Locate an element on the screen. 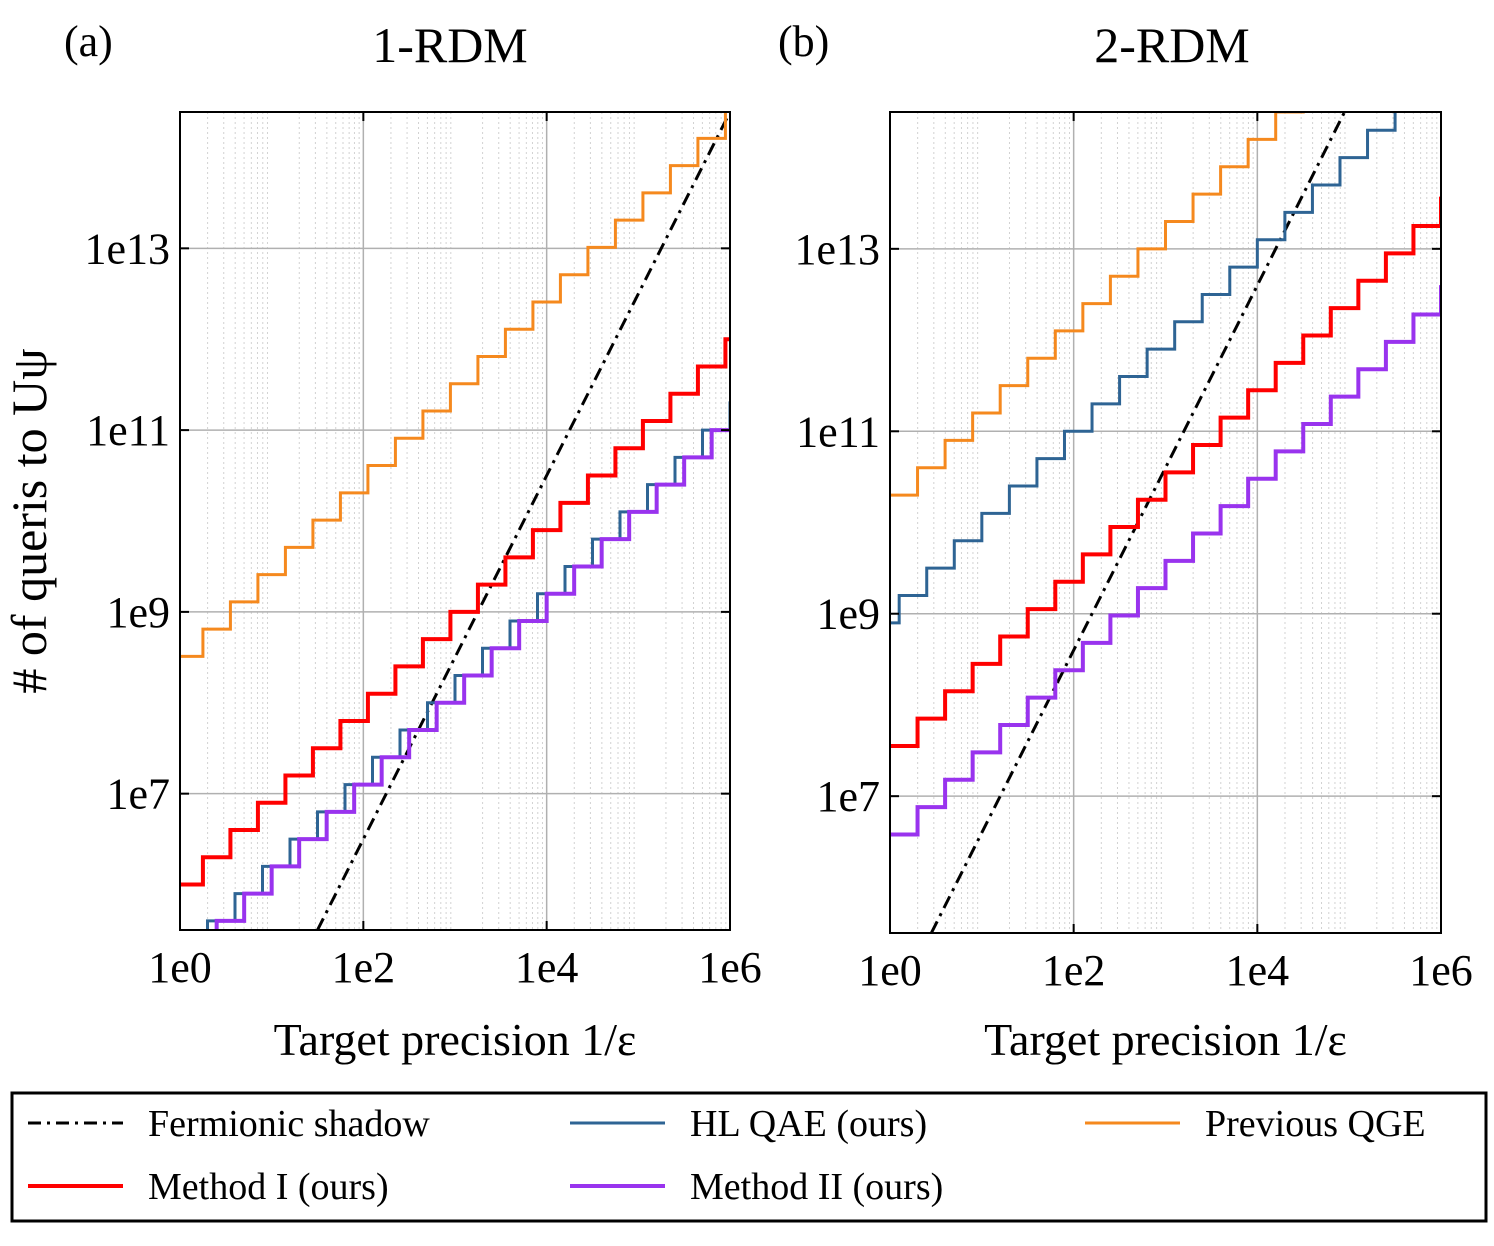 This screenshot has height=1246, width=1494. panel-label: (a) is located at coordinates (88, 41).